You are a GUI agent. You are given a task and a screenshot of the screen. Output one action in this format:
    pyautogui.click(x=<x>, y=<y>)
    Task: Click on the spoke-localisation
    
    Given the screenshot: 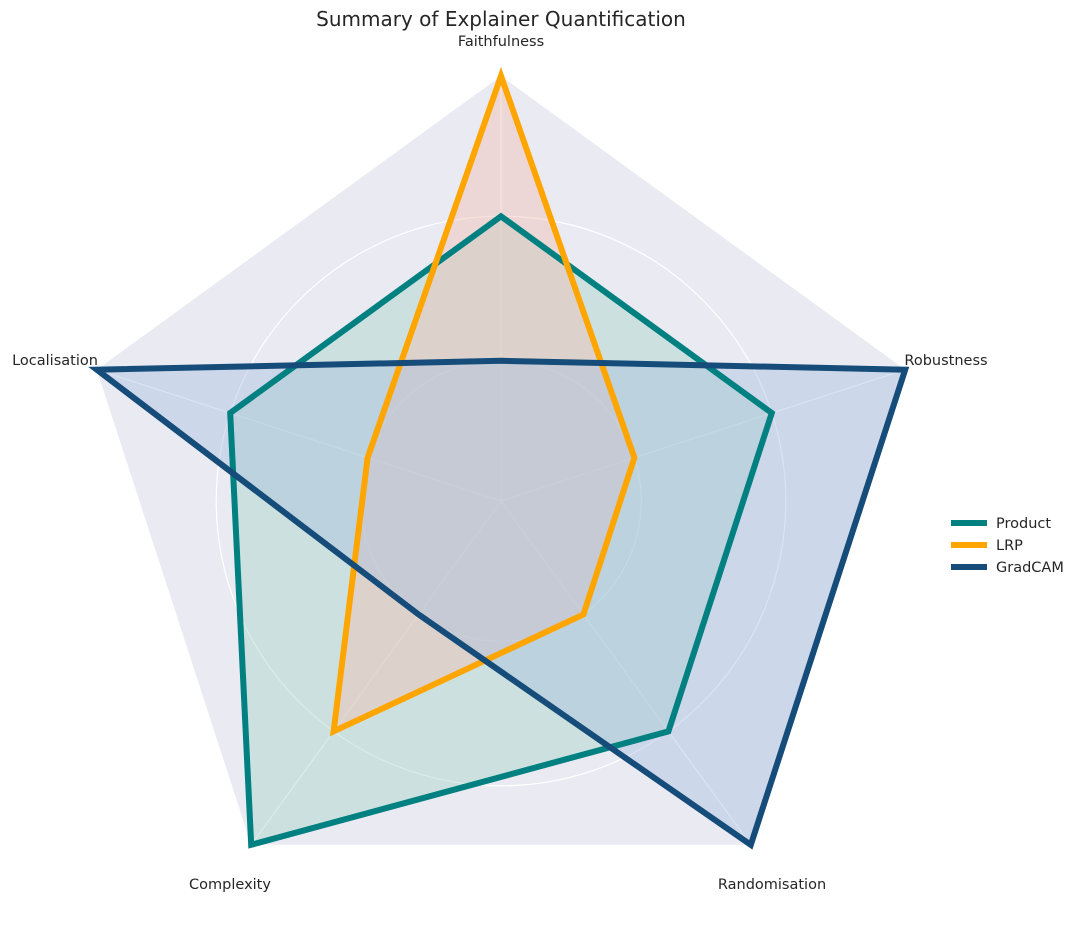 What is the action you would take?
    pyautogui.click(x=299, y=435)
    